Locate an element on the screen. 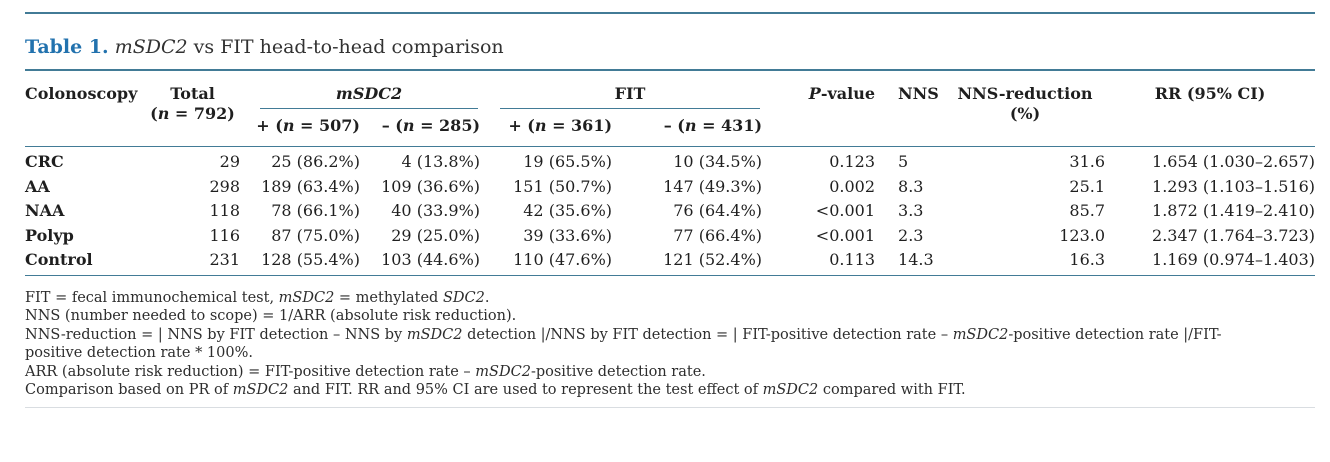 The height and width of the screenshot is (462, 1330). cell-fit-positive: 151 (50.7%) is located at coordinates (563, 186).